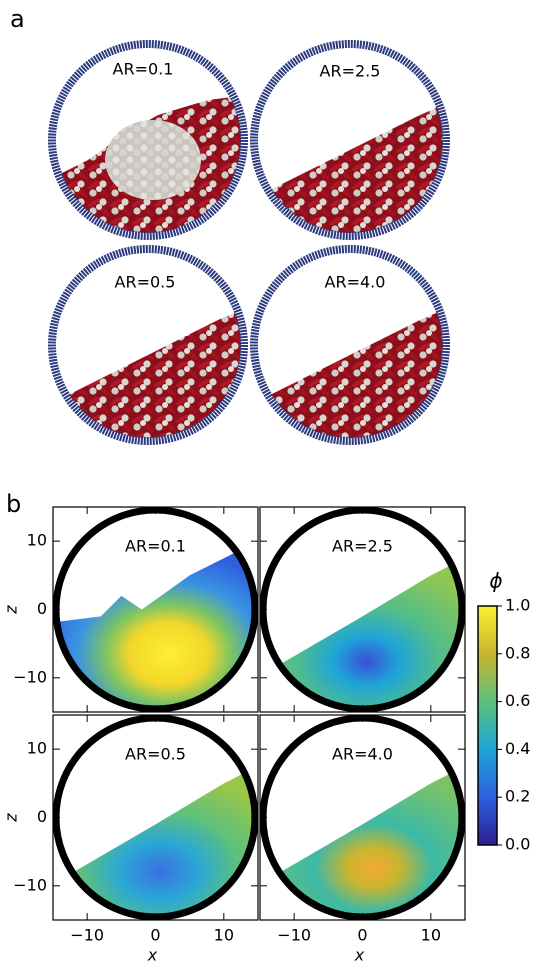 This screenshot has height=975, width=544. Describe the element at coordinates (362, 754) in the screenshot. I see `panel-title: AR=4.0` at that location.